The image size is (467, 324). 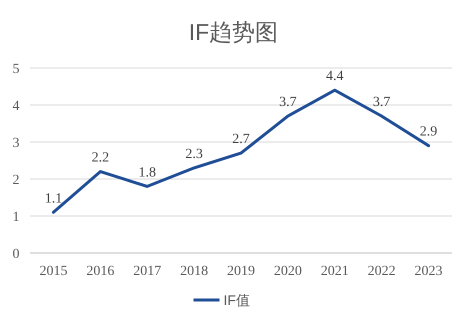 I want to click on legend-label: IF值, so click(x=237, y=300).